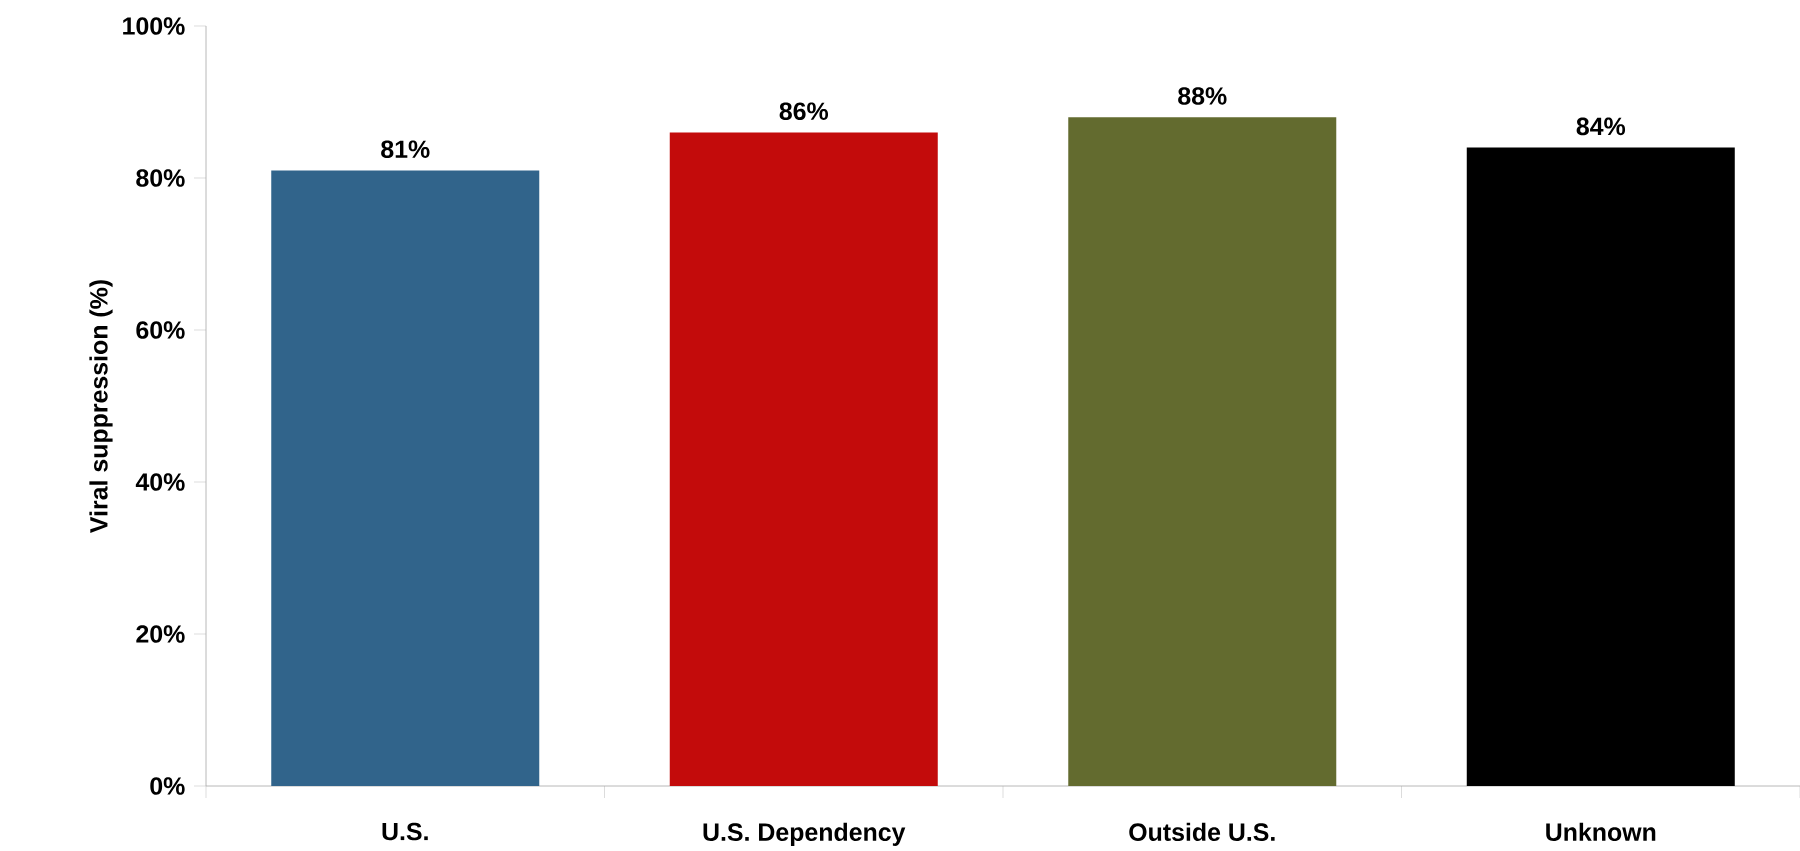  Describe the element at coordinates (804, 834) in the screenshot. I see `x-tick-label: U.S. Dependency` at that location.